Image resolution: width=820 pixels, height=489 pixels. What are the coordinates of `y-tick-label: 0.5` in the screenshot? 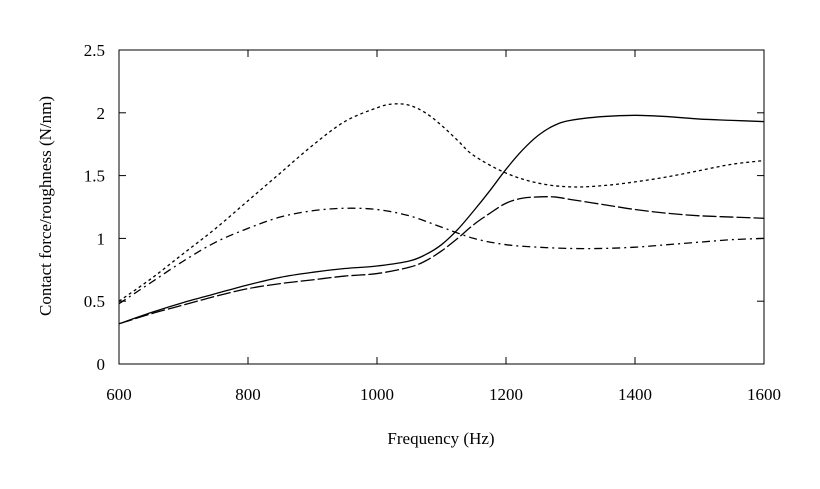 It's located at (94, 301).